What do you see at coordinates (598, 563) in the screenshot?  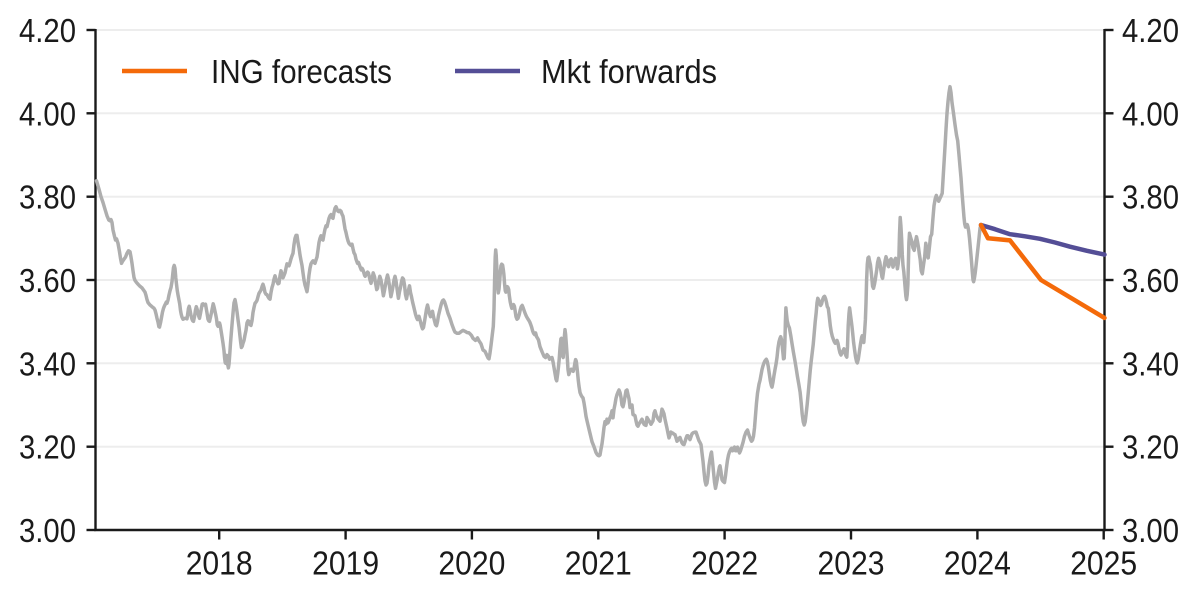 I see `svg-text: 2021` at bounding box center [598, 563].